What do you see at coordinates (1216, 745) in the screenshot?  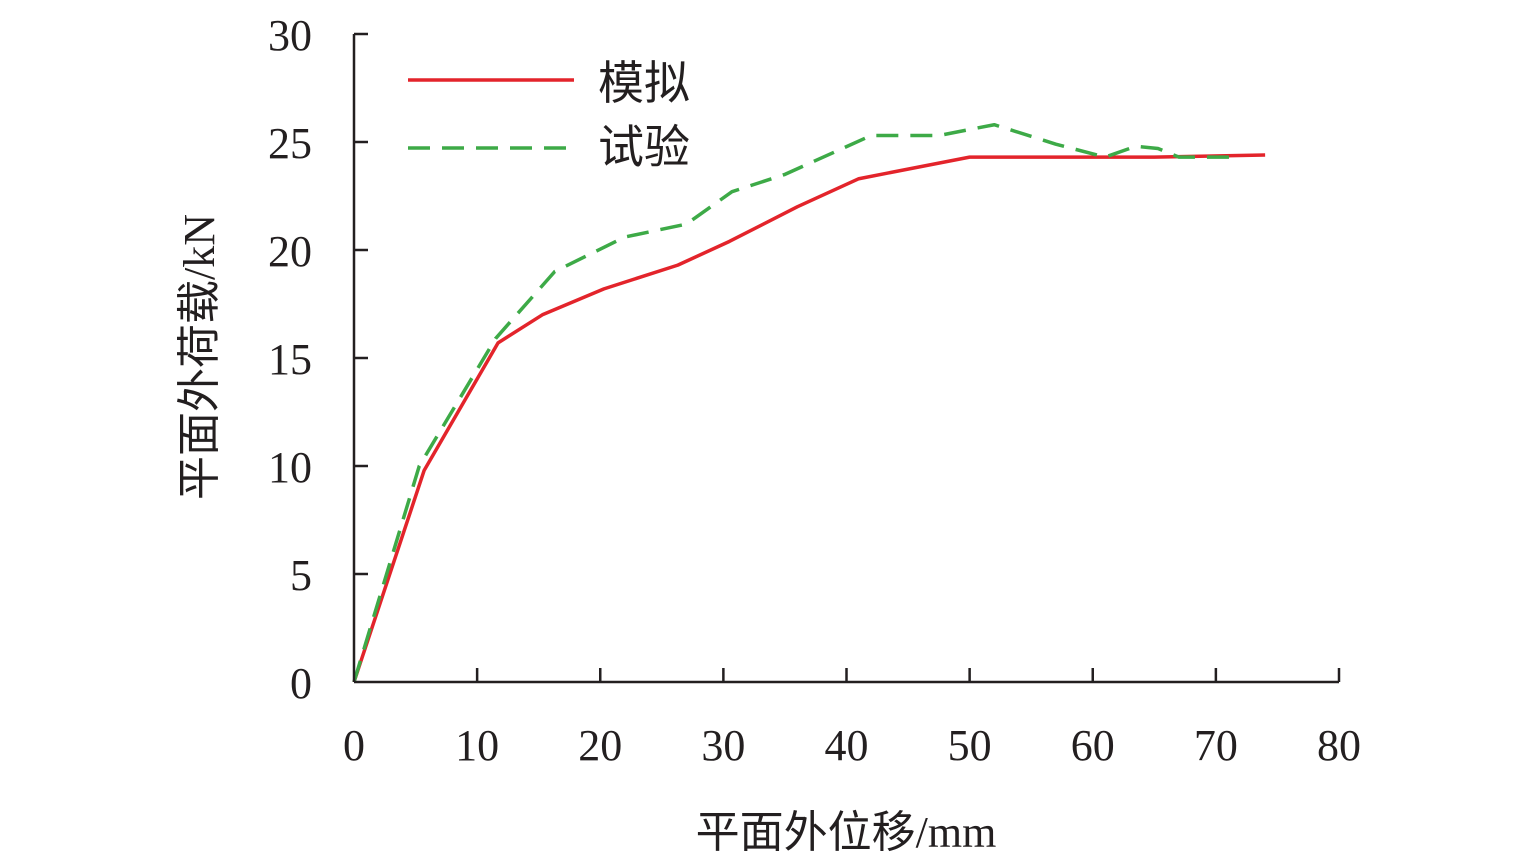 I see `x-tick-label: 70` at bounding box center [1216, 745].